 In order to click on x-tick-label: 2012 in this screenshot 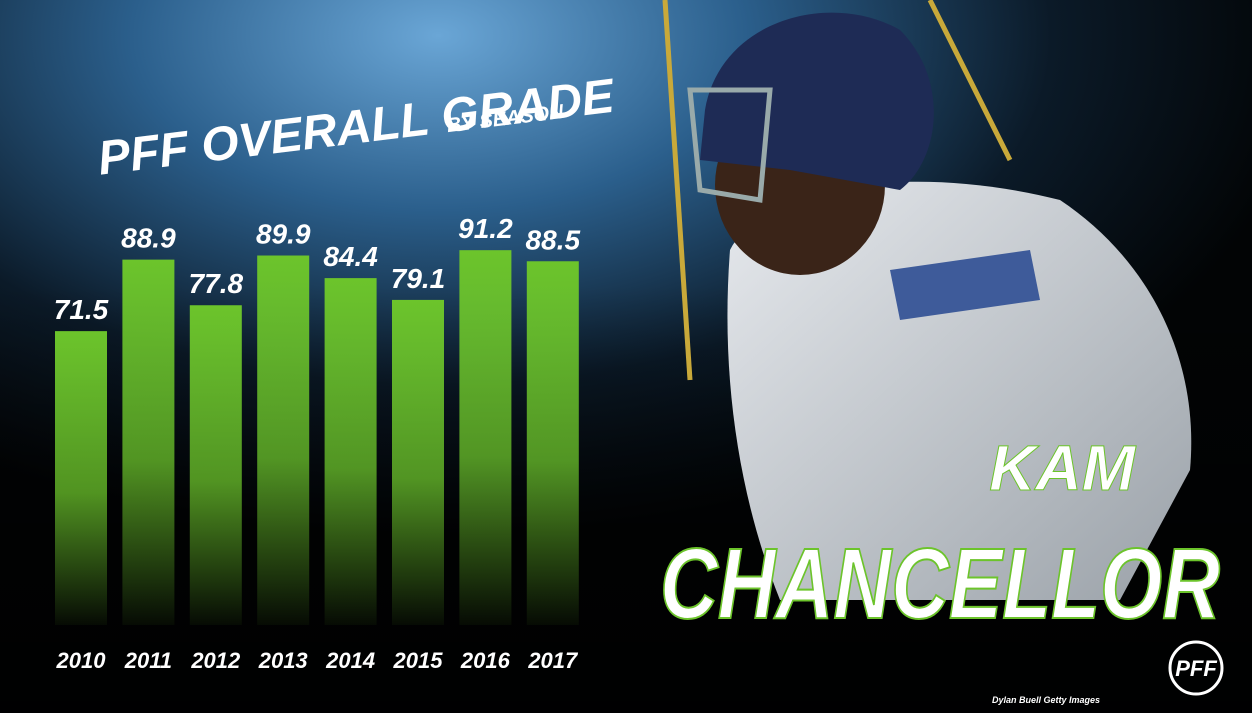, I will do `click(215, 660)`.